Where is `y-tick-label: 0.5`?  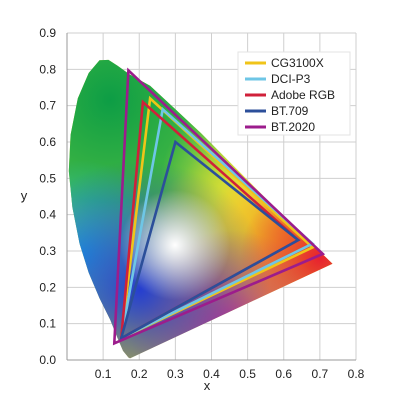
y-tick-label: 0.5 is located at coordinates (47, 178).